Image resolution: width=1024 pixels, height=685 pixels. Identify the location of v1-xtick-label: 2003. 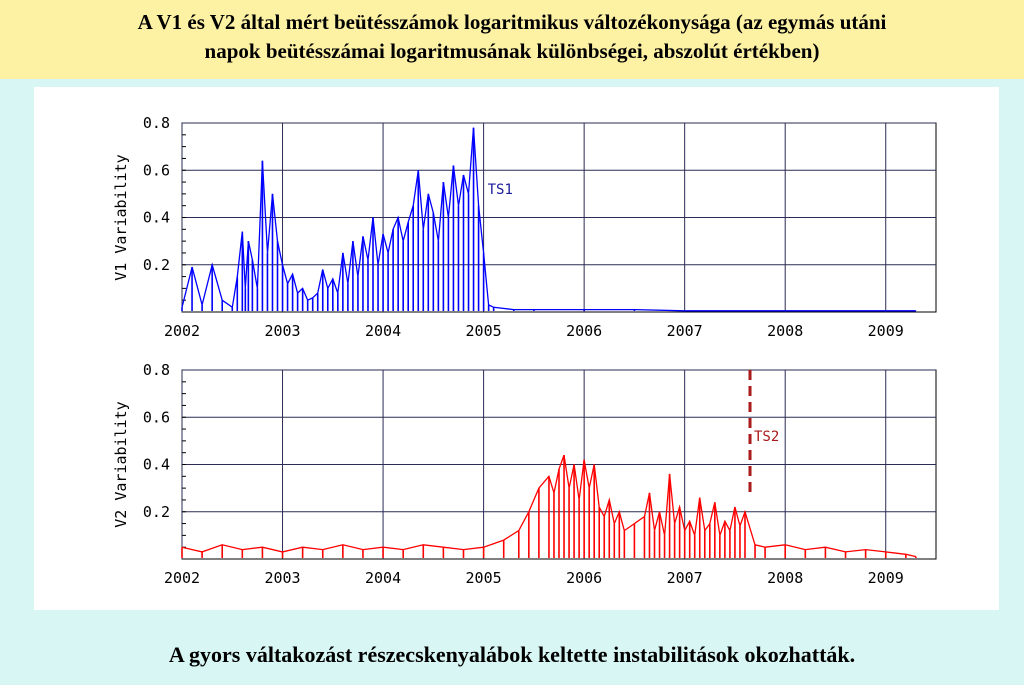
(282, 331).